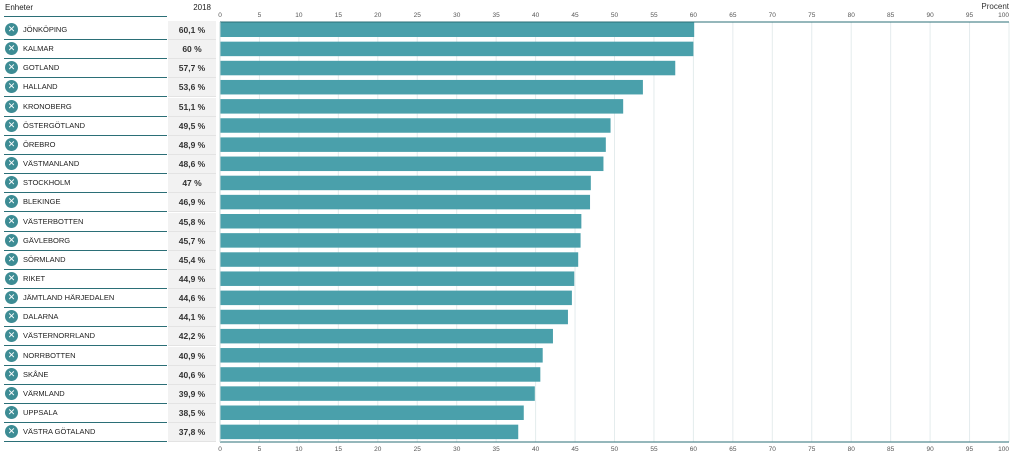 This screenshot has width=1023, height=458. Describe the element at coordinates (733, 449) in the screenshot. I see `x-tick-label-bottom: 65` at that location.